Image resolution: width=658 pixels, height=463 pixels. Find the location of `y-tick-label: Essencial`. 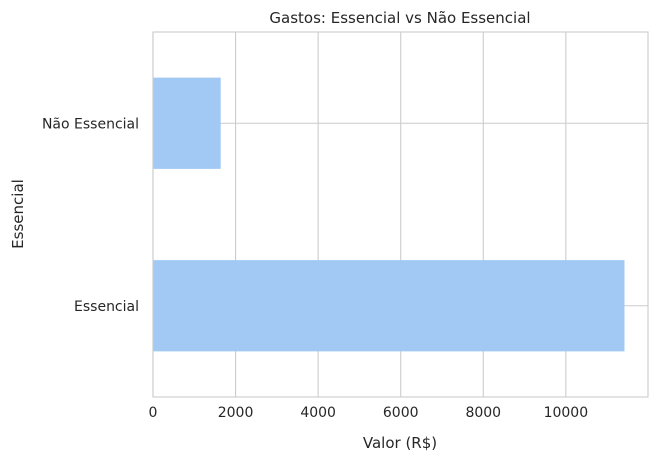

y-tick-label: Essencial is located at coordinates (106, 307).